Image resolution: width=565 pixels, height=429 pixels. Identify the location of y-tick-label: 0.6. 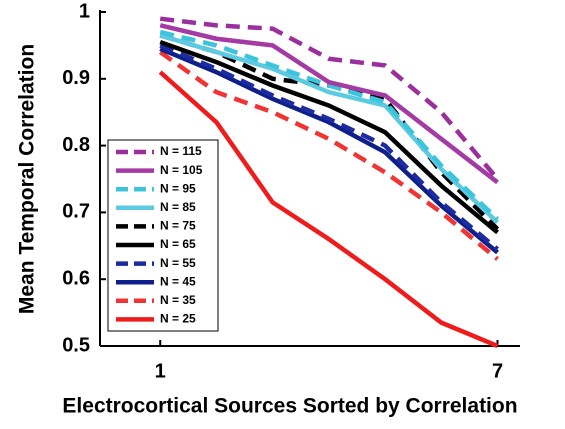
(76, 278).